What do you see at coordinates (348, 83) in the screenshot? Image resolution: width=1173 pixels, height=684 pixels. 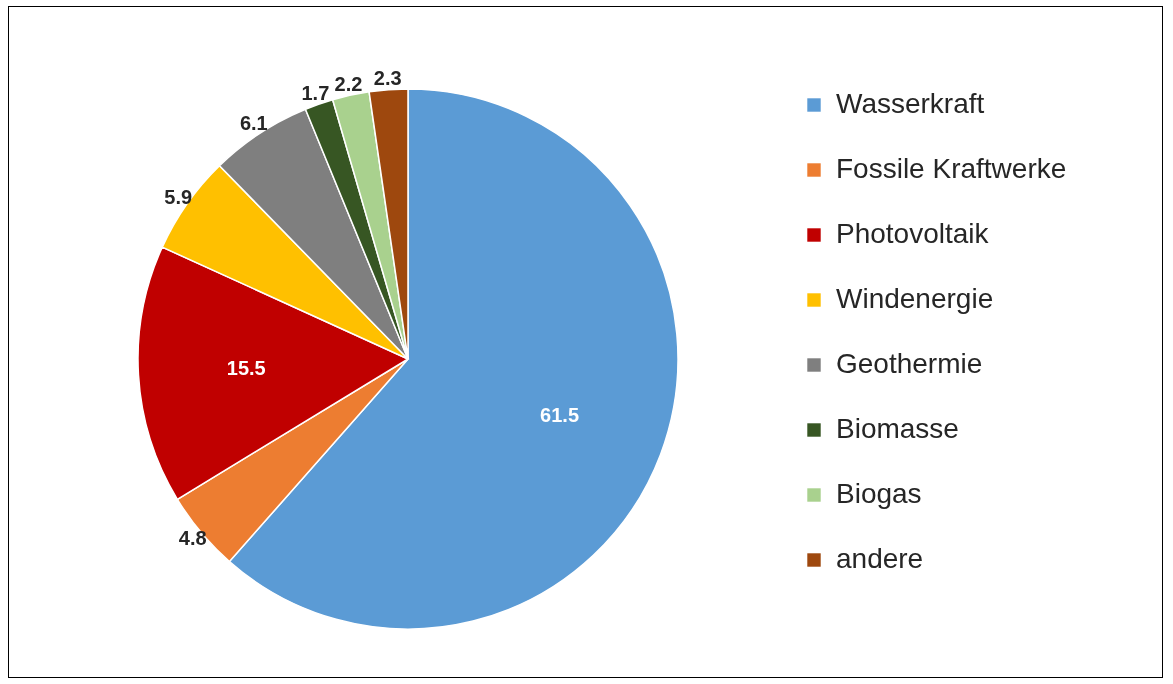 I see `data-label: 2.2` at bounding box center [348, 83].